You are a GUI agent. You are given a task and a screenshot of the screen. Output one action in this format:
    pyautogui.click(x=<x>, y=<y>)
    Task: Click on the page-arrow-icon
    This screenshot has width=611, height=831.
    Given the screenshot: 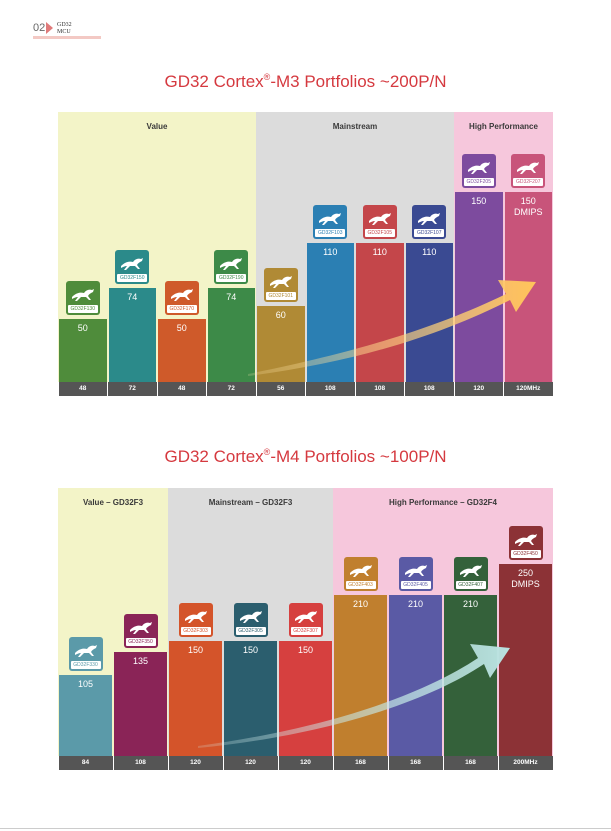 What is the action you would take?
    pyautogui.click(x=49, y=28)
    